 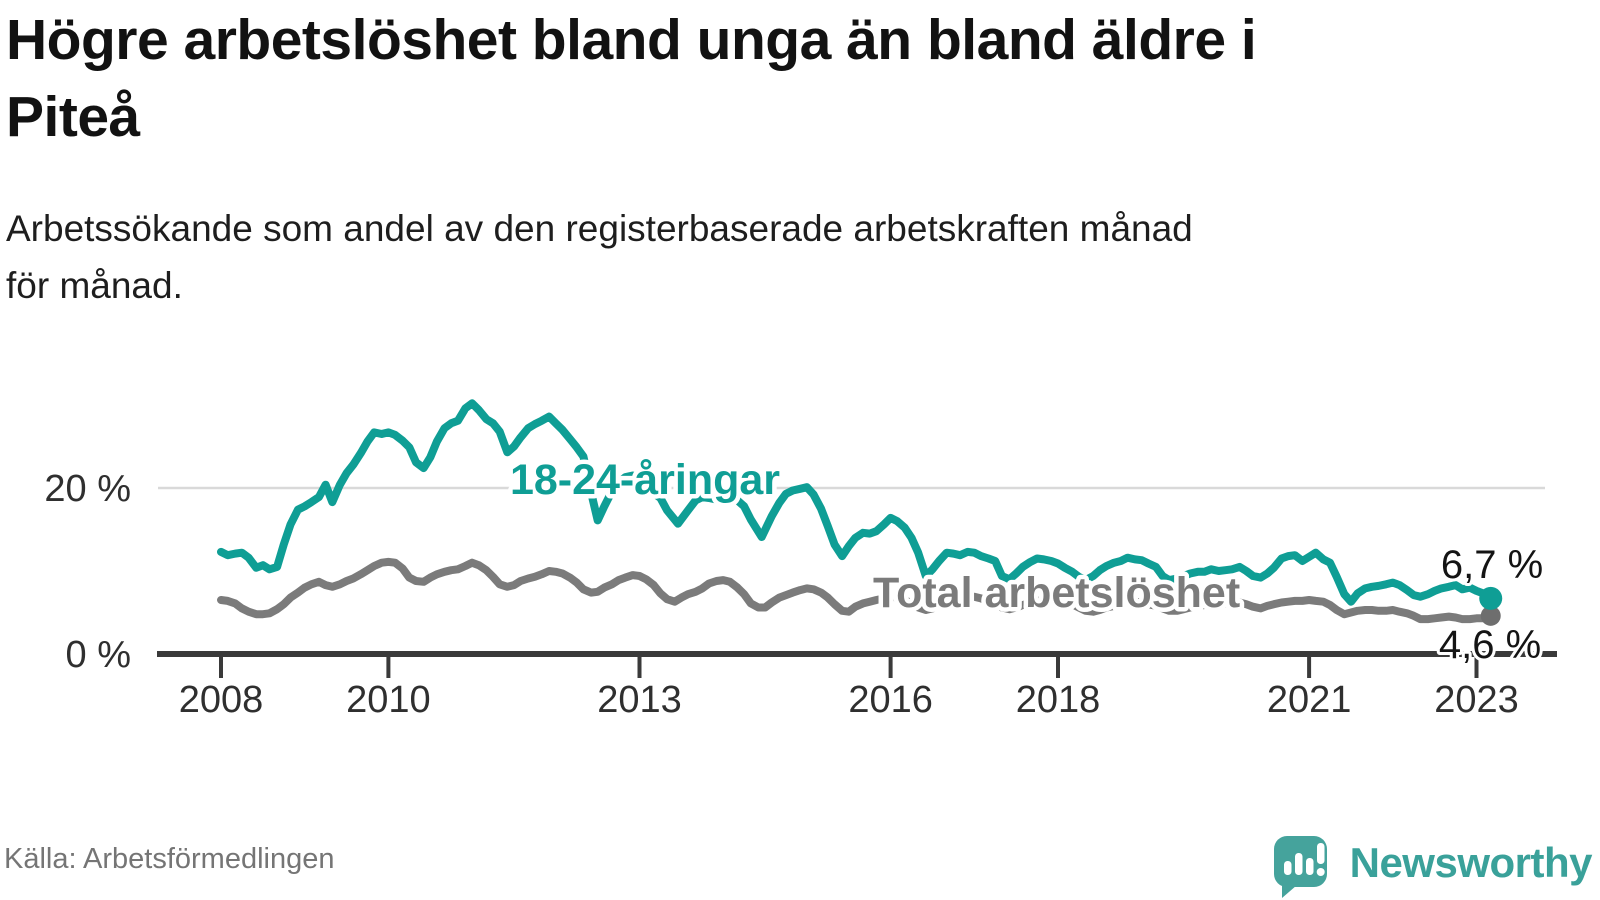 What do you see at coordinates (1492, 565) in the screenshot?
I see `end-value-label-young: 6,7 %` at bounding box center [1492, 565].